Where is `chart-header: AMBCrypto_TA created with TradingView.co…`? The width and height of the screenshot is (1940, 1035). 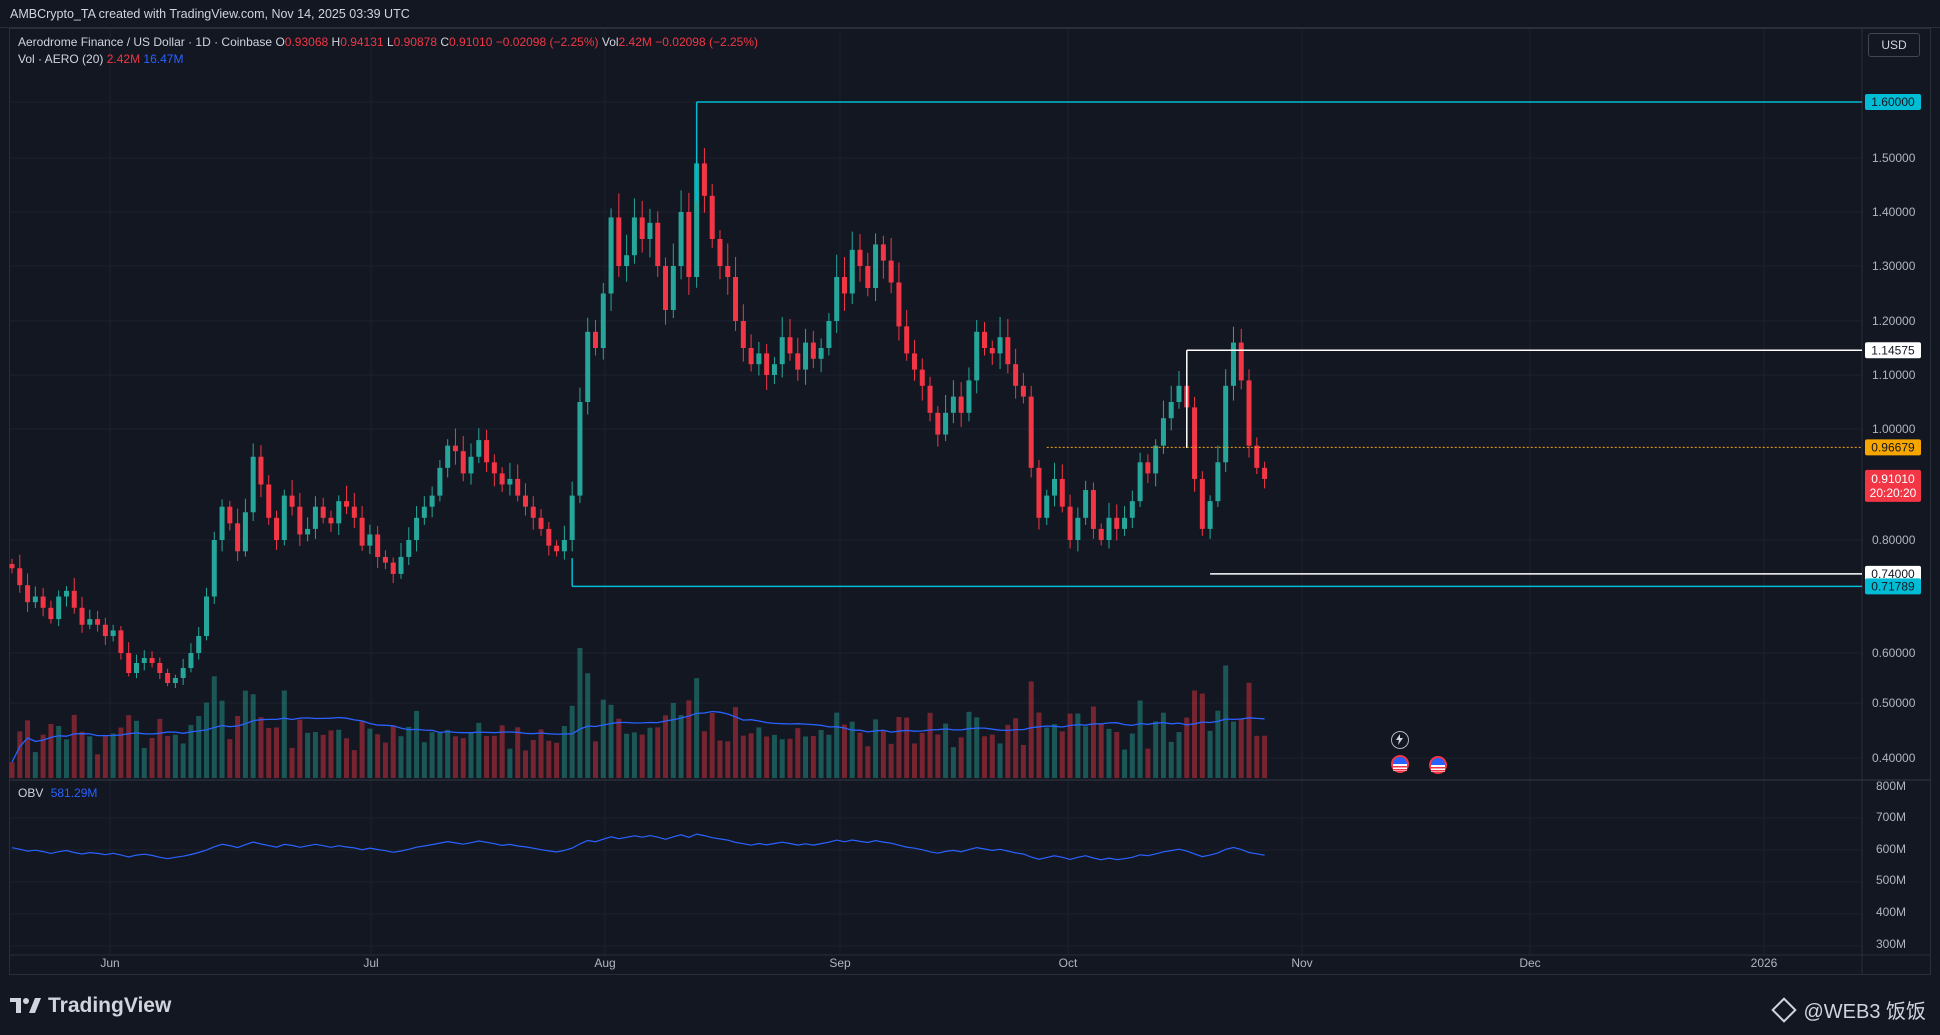
chart-header: AMBCrypto_TA created with TradingView.co… is located at coordinates (970, 14).